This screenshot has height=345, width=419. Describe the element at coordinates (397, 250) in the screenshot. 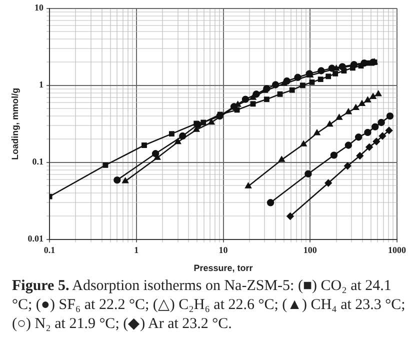

I see `x-tick-label: 1000` at that location.